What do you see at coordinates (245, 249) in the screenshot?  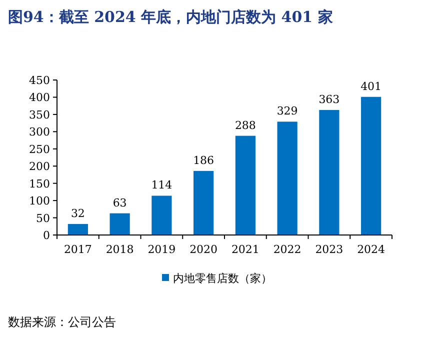 I see `x-tick-label: 2021` at bounding box center [245, 249].